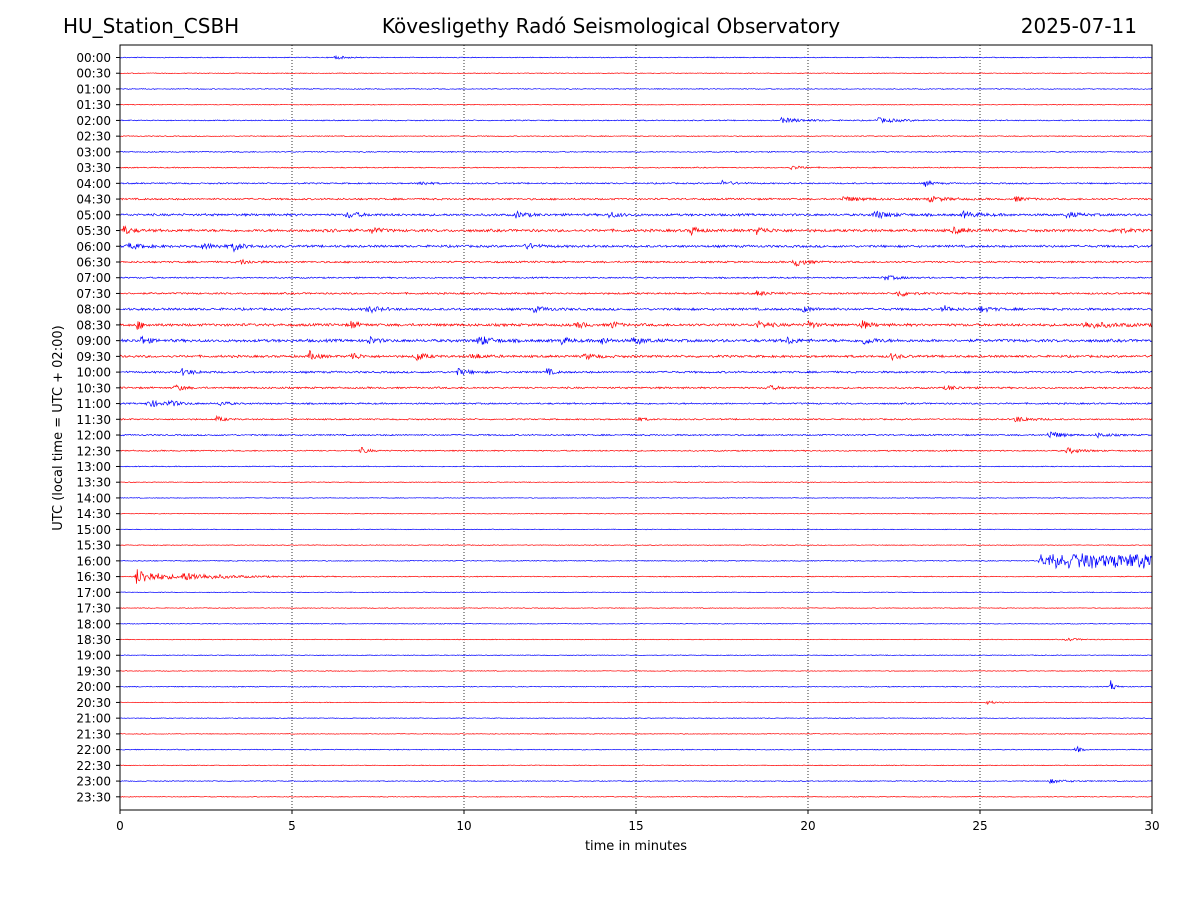 The height and width of the screenshot is (900, 1200). Describe the element at coordinates (93, 137) in the screenshot. I see `y-tick-label: 02:30` at that location.